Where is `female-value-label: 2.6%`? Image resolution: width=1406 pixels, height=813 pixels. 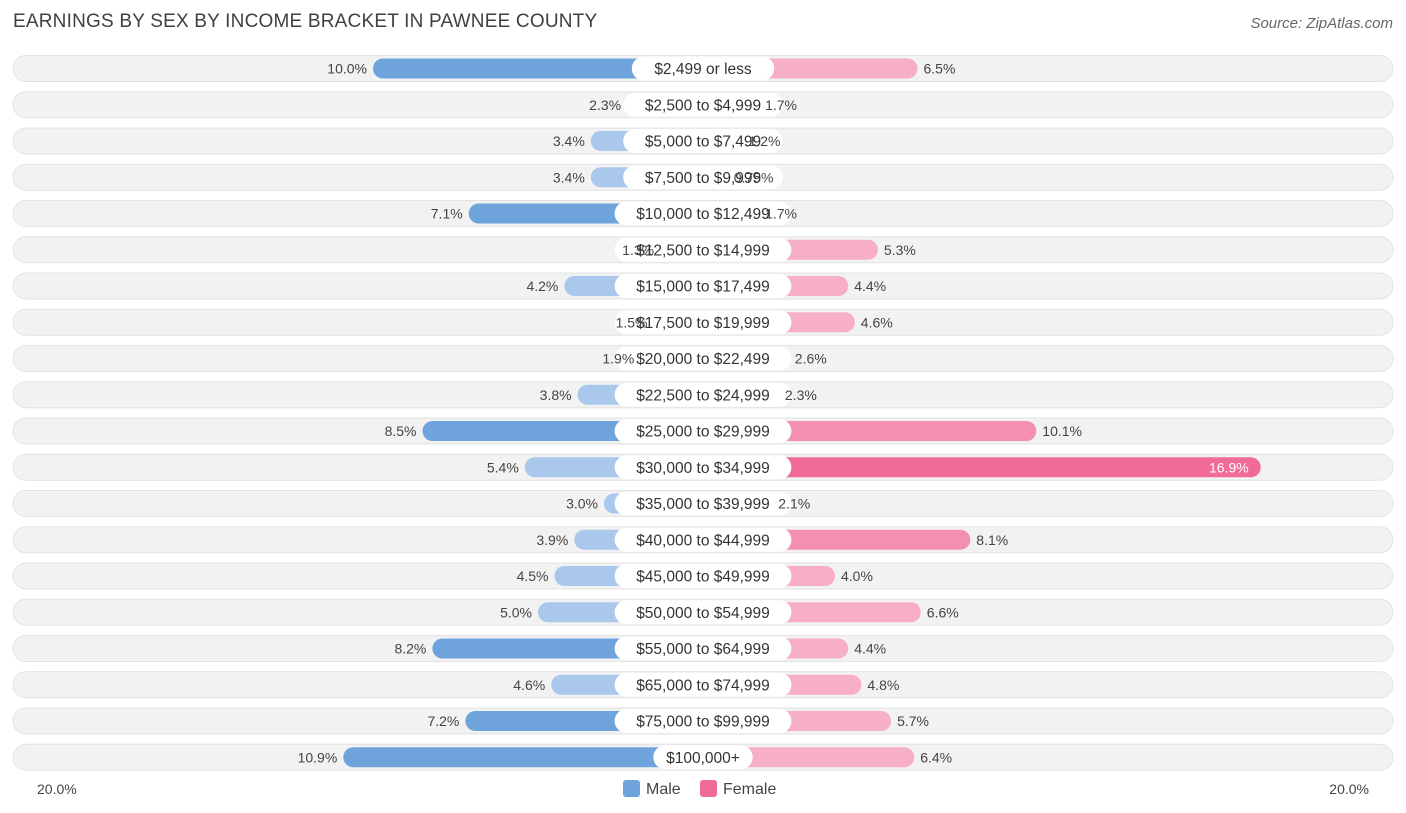
female-value-label: 2.6% is located at coordinates (811, 359).